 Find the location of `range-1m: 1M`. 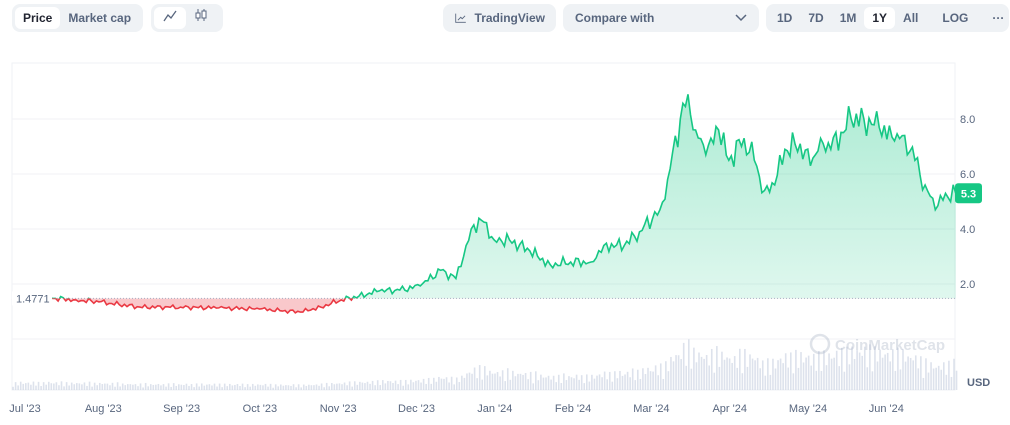

range-1m: 1M is located at coordinates (848, 18).